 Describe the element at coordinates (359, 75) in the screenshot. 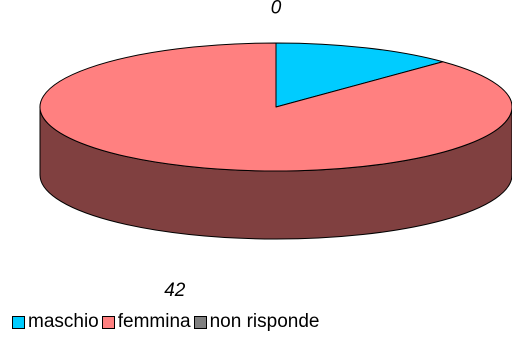

I see `pie-slice-maschio` at that location.